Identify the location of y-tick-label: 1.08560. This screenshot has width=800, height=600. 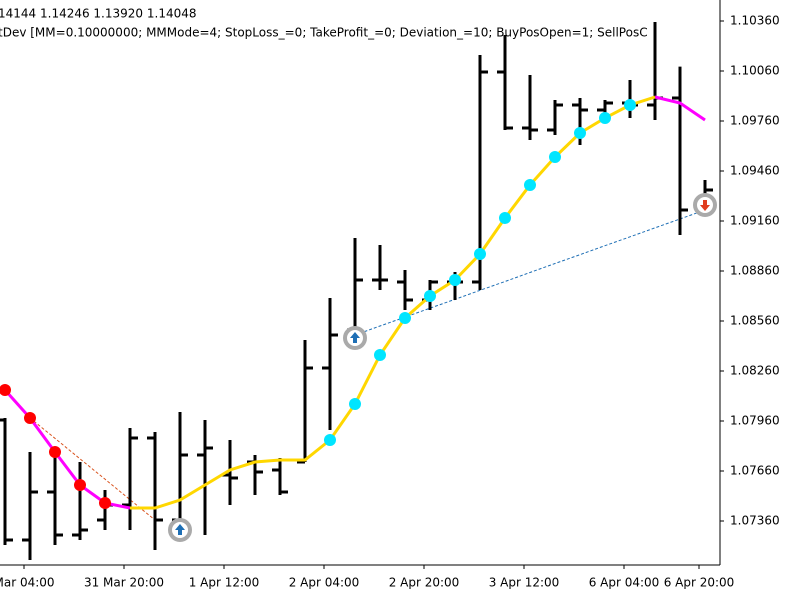
(755, 321).